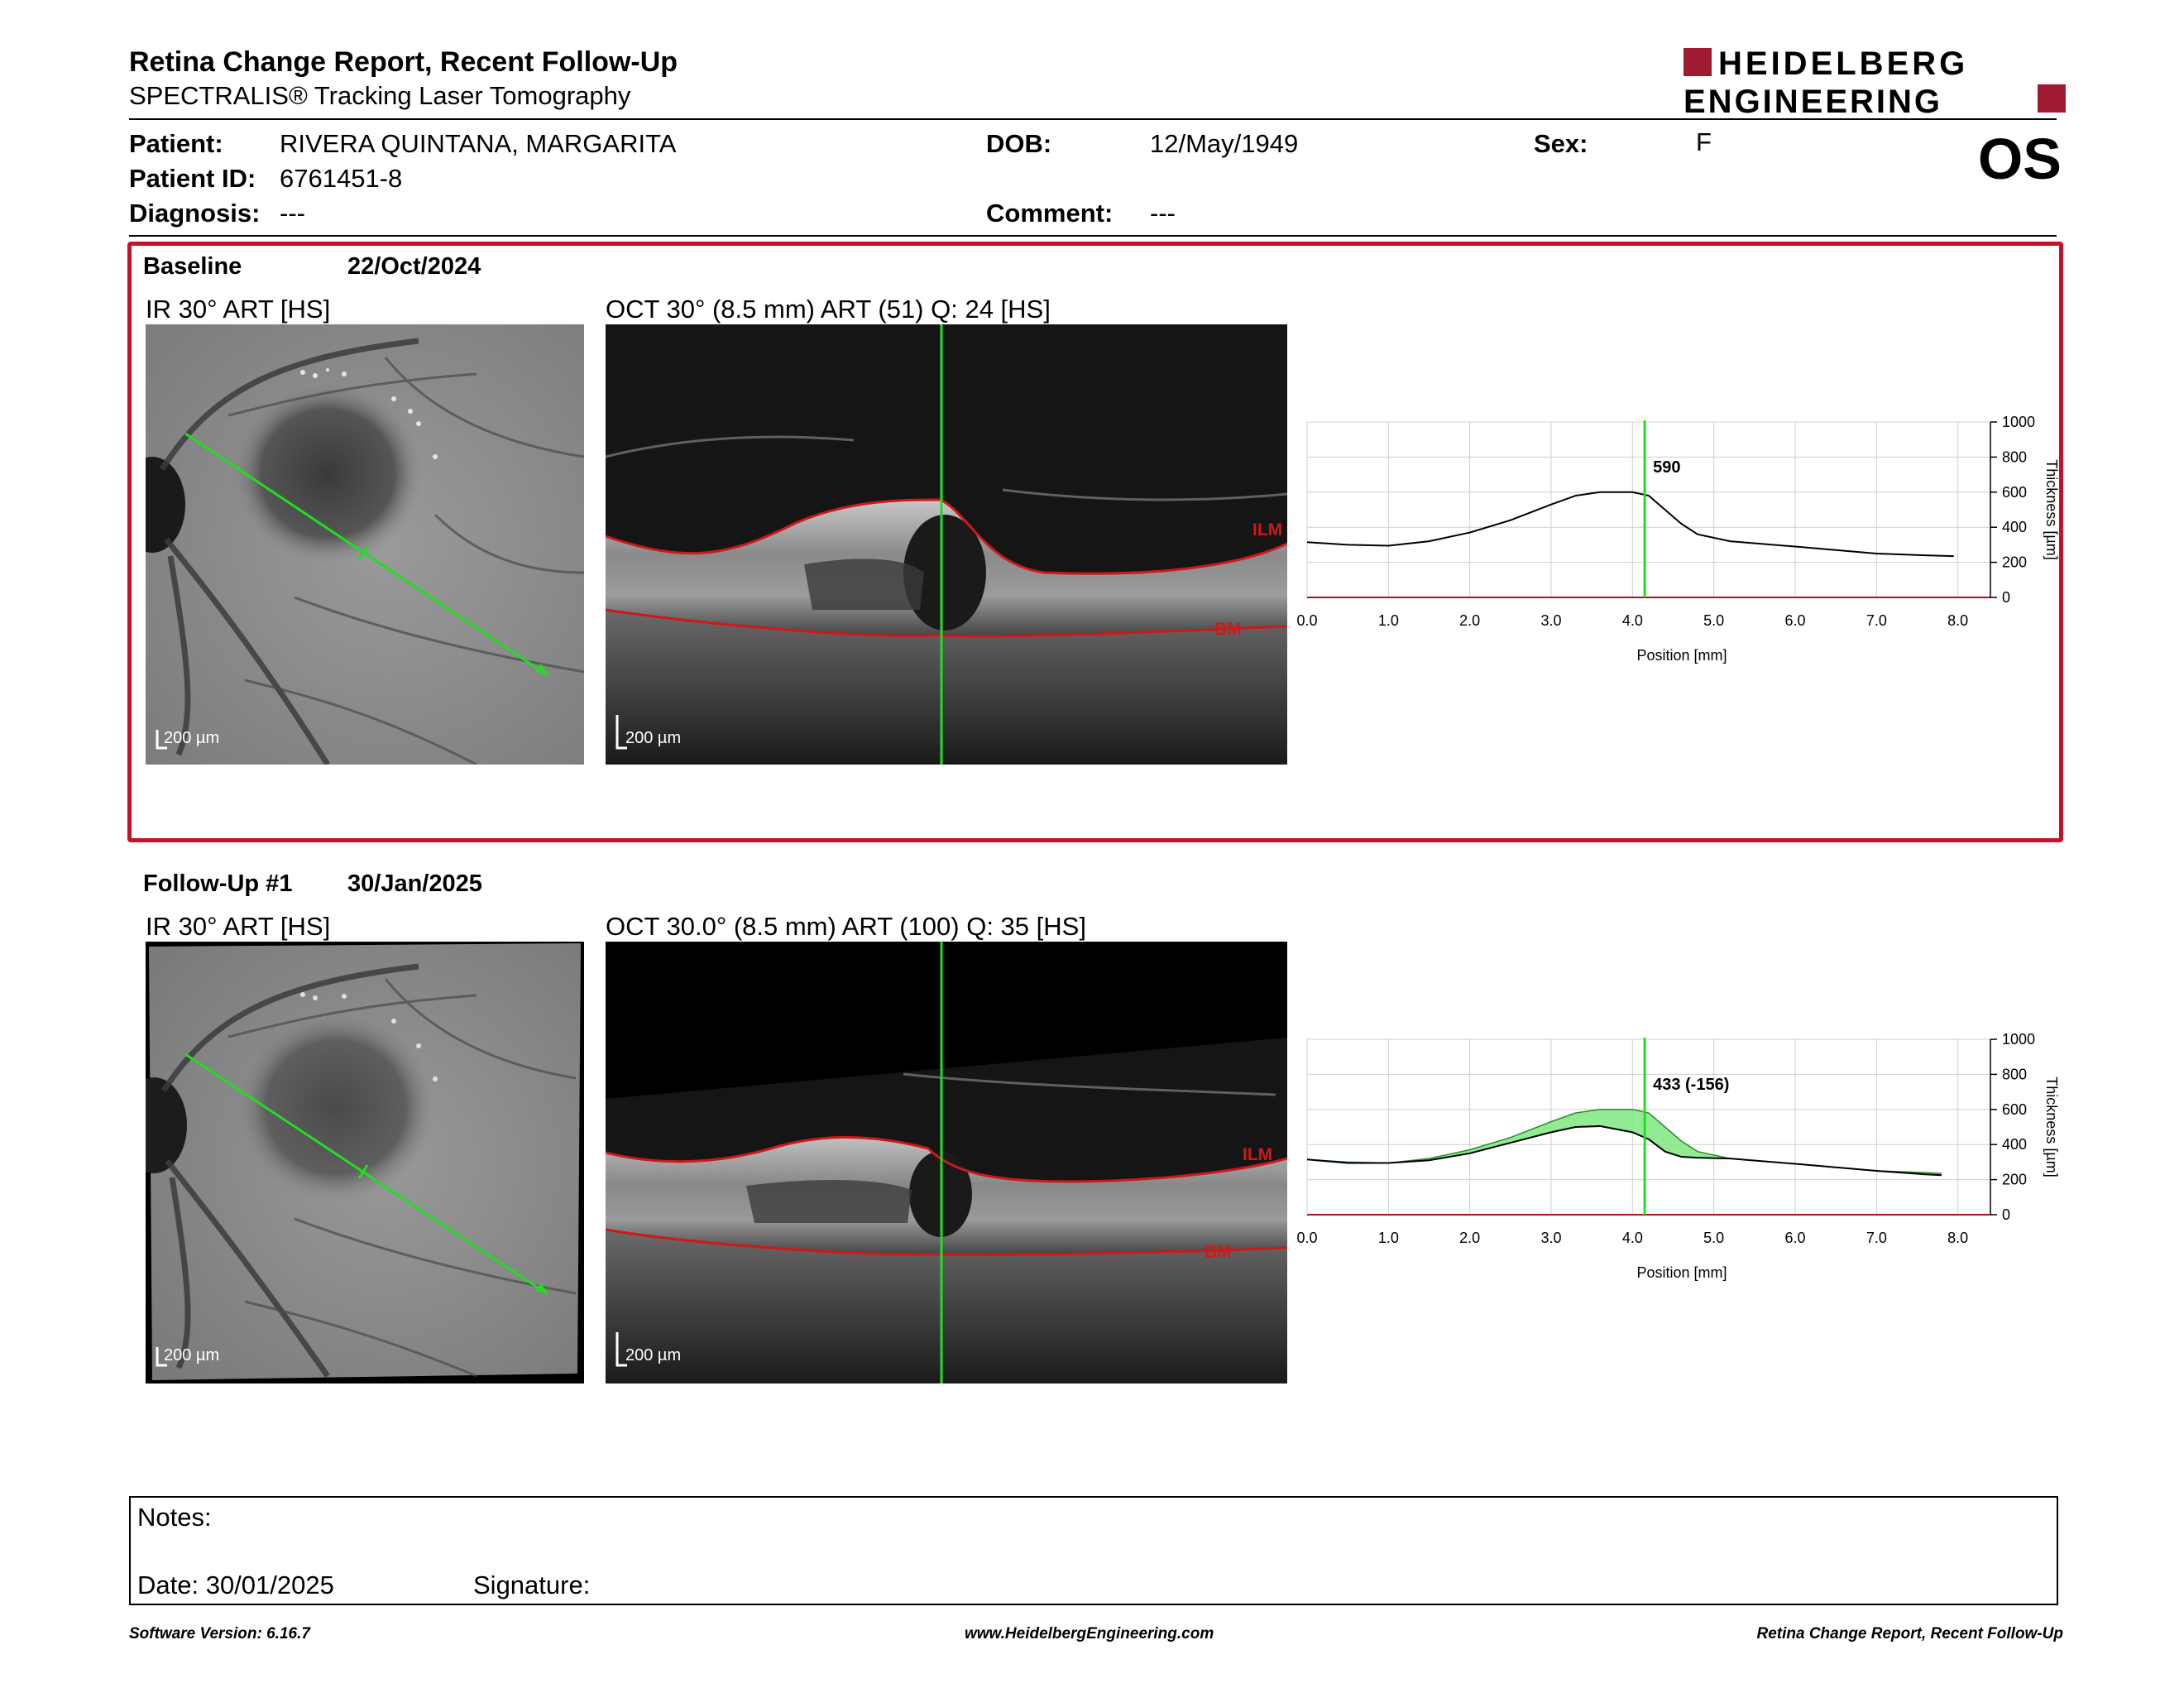 The height and width of the screenshot is (1688, 2184). What do you see at coordinates (2019, 159) in the screenshot?
I see `eye-indicator: OS` at bounding box center [2019, 159].